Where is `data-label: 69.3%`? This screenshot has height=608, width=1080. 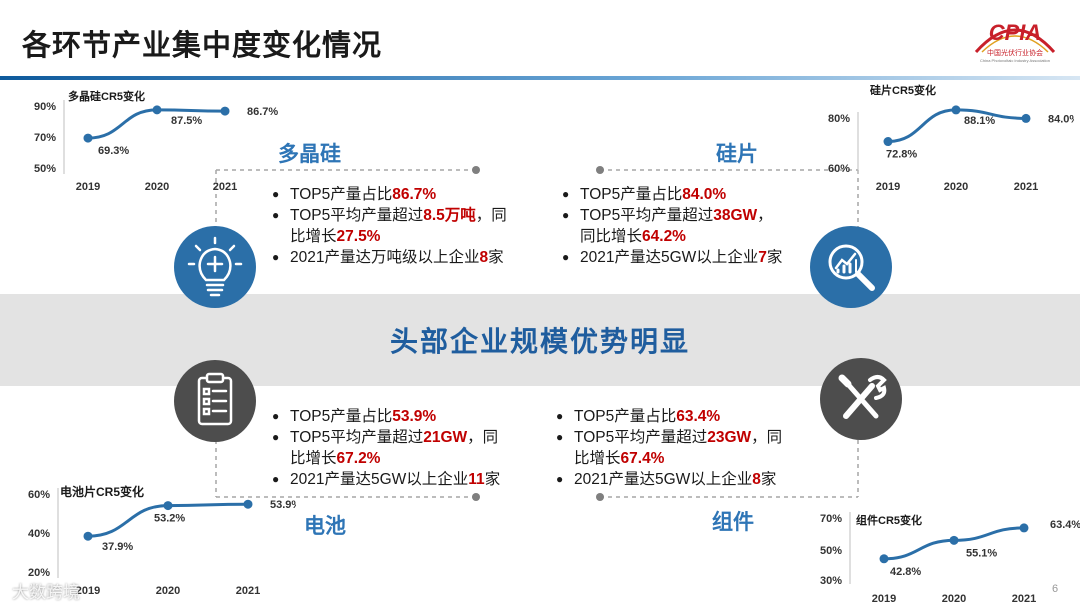
data-label: 69.3% is located at coordinates (113, 151).